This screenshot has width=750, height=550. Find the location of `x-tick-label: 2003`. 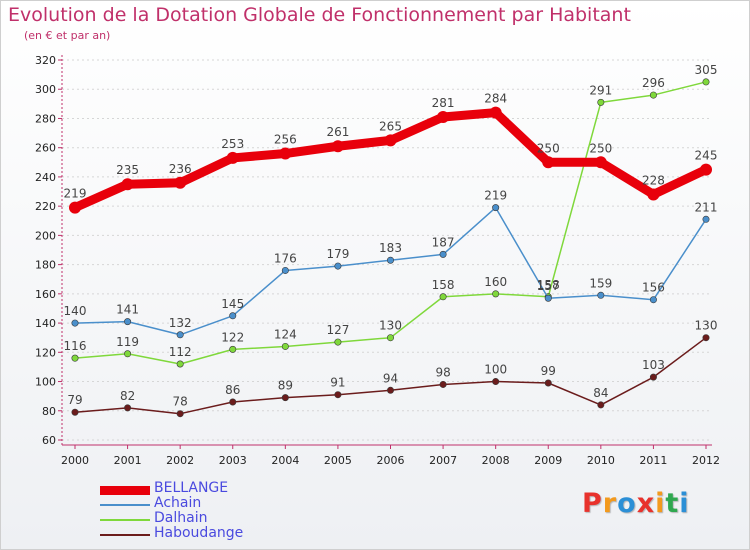

x-tick-label: 2003 is located at coordinates (233, 460).